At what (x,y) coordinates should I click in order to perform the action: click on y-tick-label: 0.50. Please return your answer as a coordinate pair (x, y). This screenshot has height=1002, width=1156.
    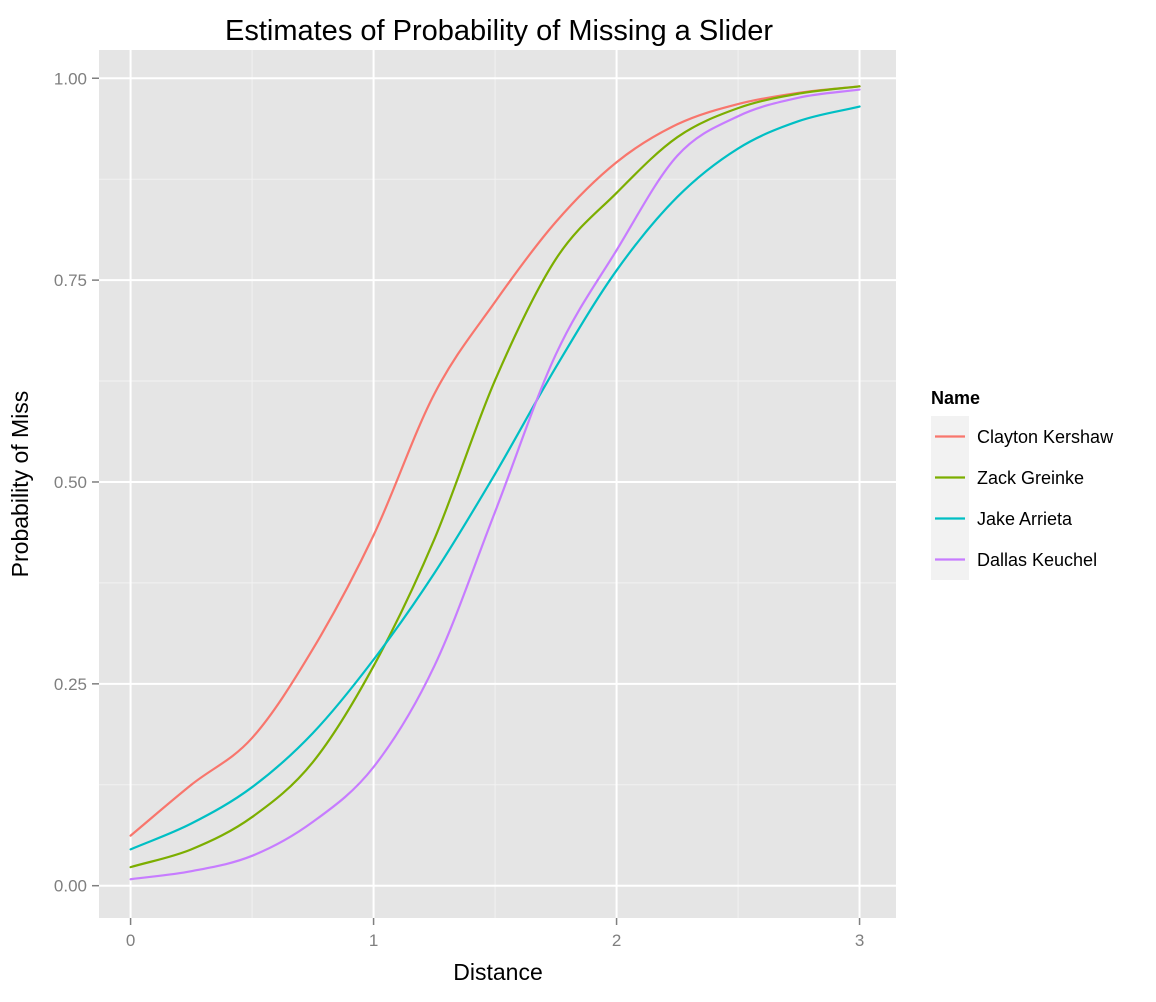
    Looking at the image, I should click on (70, 482).